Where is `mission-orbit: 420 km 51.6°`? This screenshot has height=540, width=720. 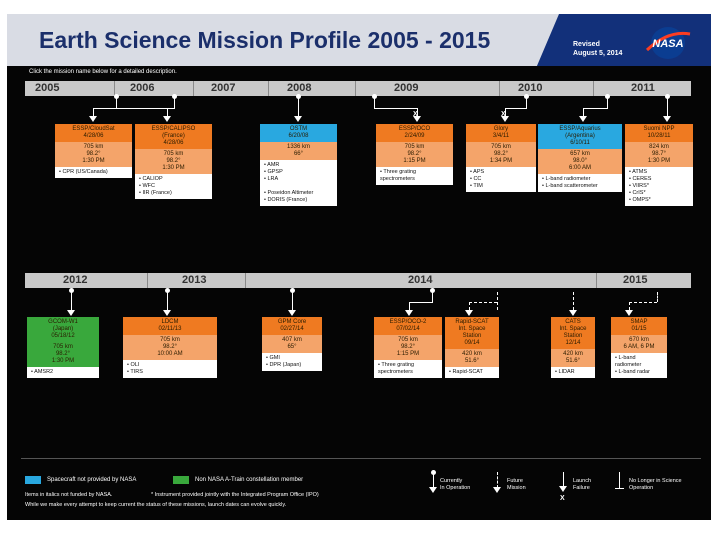 mission-orbit: 420 km 51.6° is located at coordinates (472, 358).